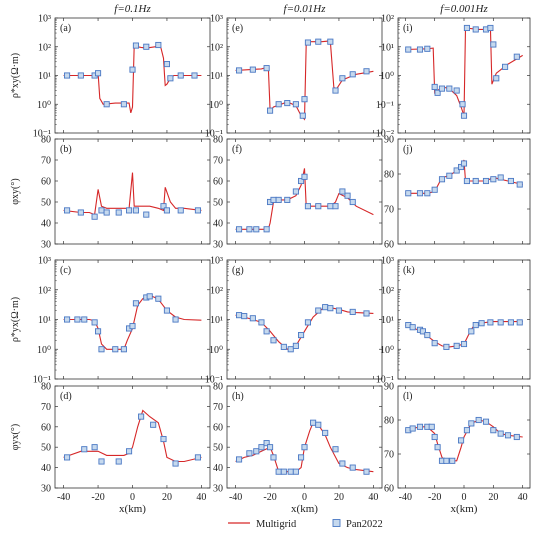  I want to click on y-tick-label: 10⁰, so click(387, 76).